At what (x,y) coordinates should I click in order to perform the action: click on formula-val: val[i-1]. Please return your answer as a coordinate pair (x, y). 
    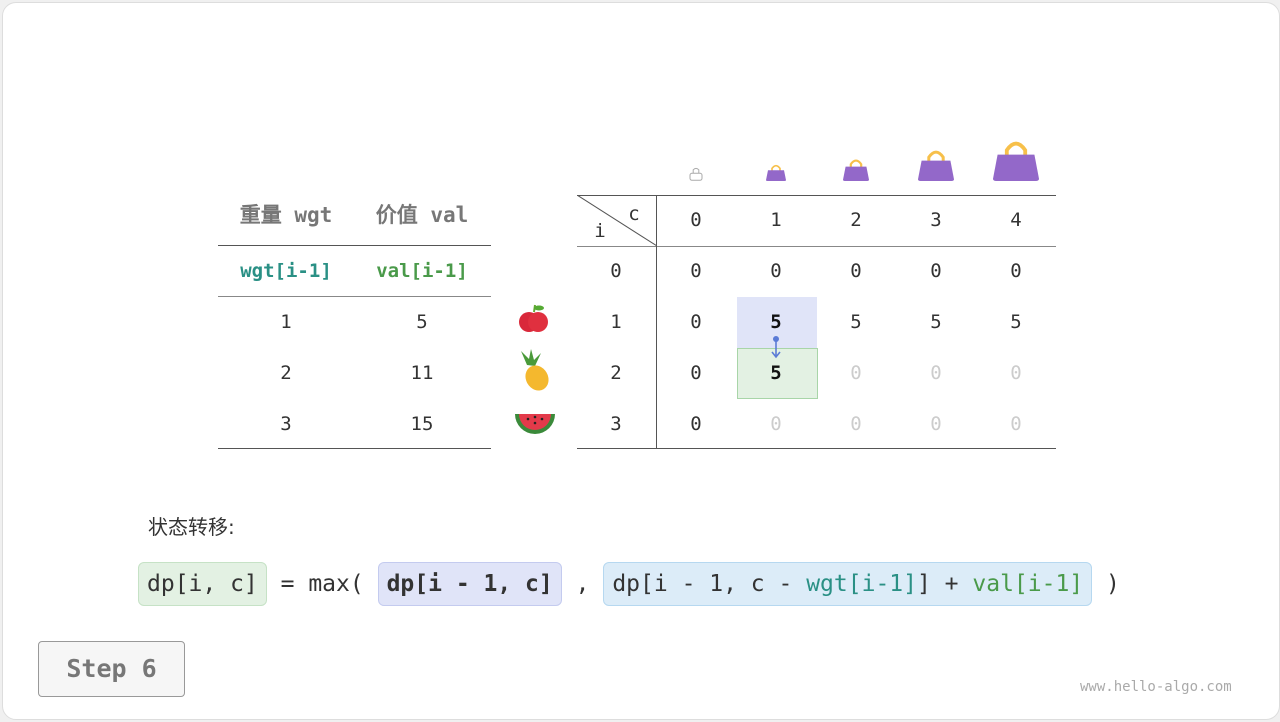
    Looking at the image, I should click on (1028, 584).